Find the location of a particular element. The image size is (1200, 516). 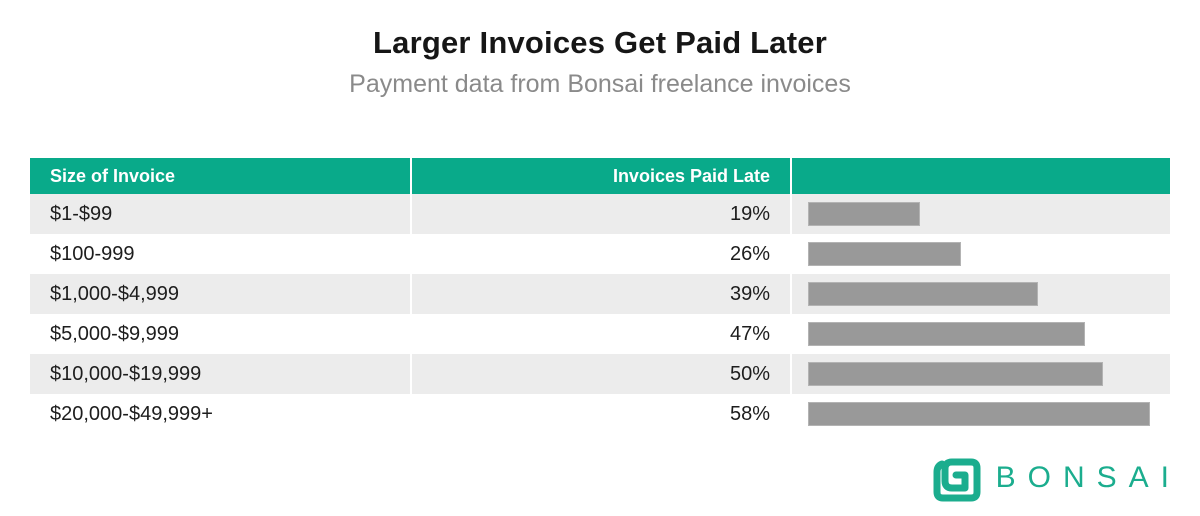

bonsai-logo-text: BONSAI is located at coordinates (1088, 477).